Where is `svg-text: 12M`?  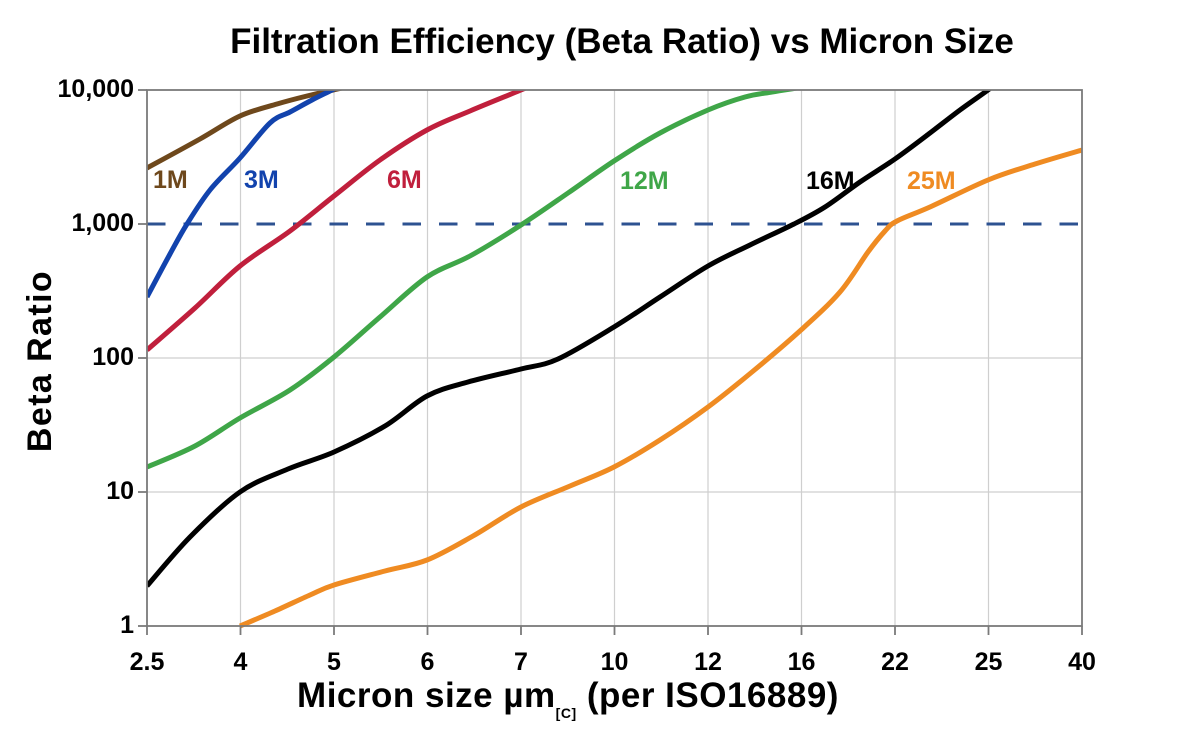
svg-text: 12M is located at coordinates (644, 181).